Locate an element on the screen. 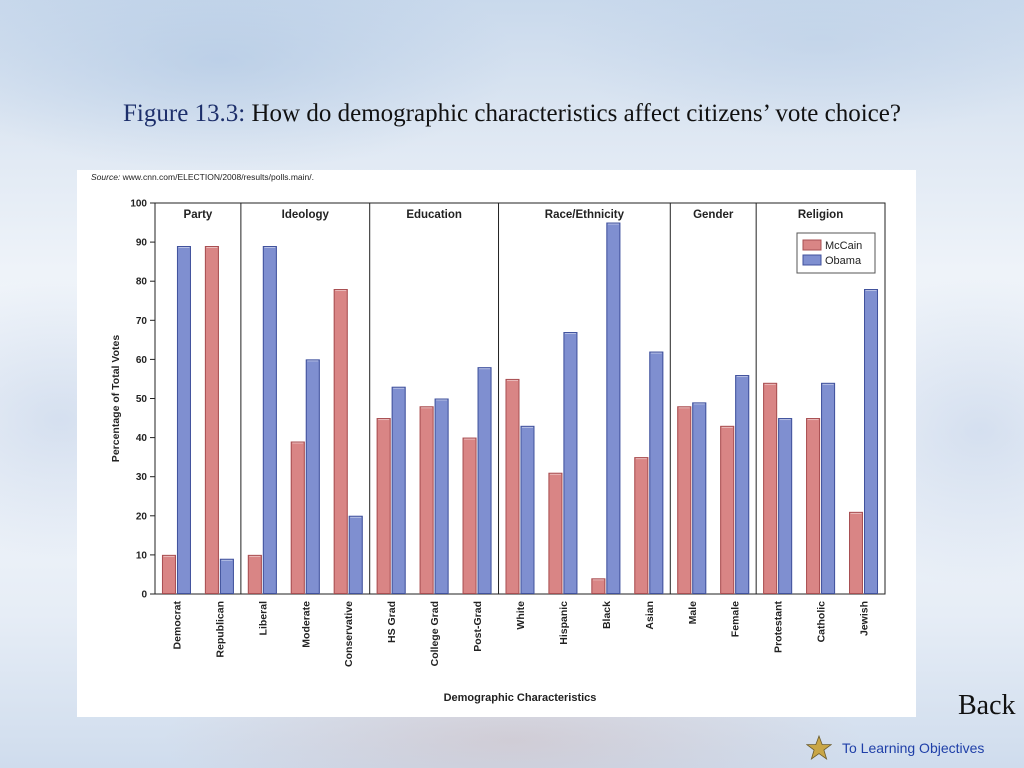 The height and width of the screenshot is (768, 1024). y-tick-label: 60 is located at coordinates (142, 360).